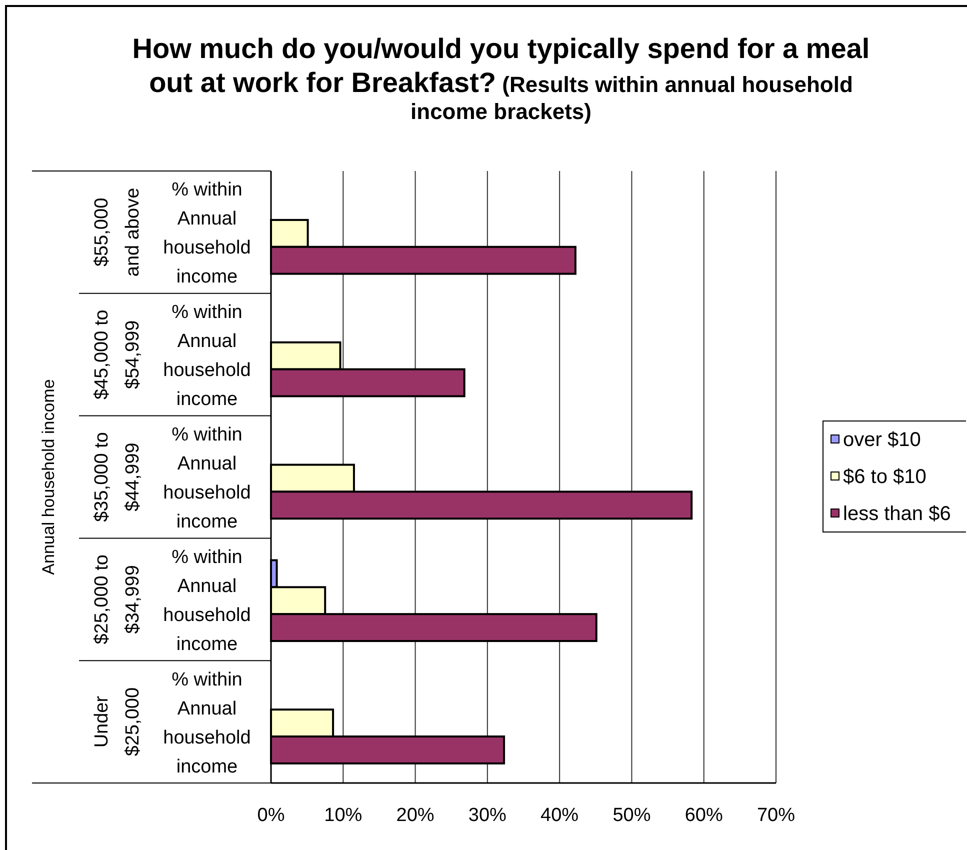  Describe the element at coordinates (118, 599) in the screenshot. I see `y-tick-label: $25,000 to $34,999` at that location.